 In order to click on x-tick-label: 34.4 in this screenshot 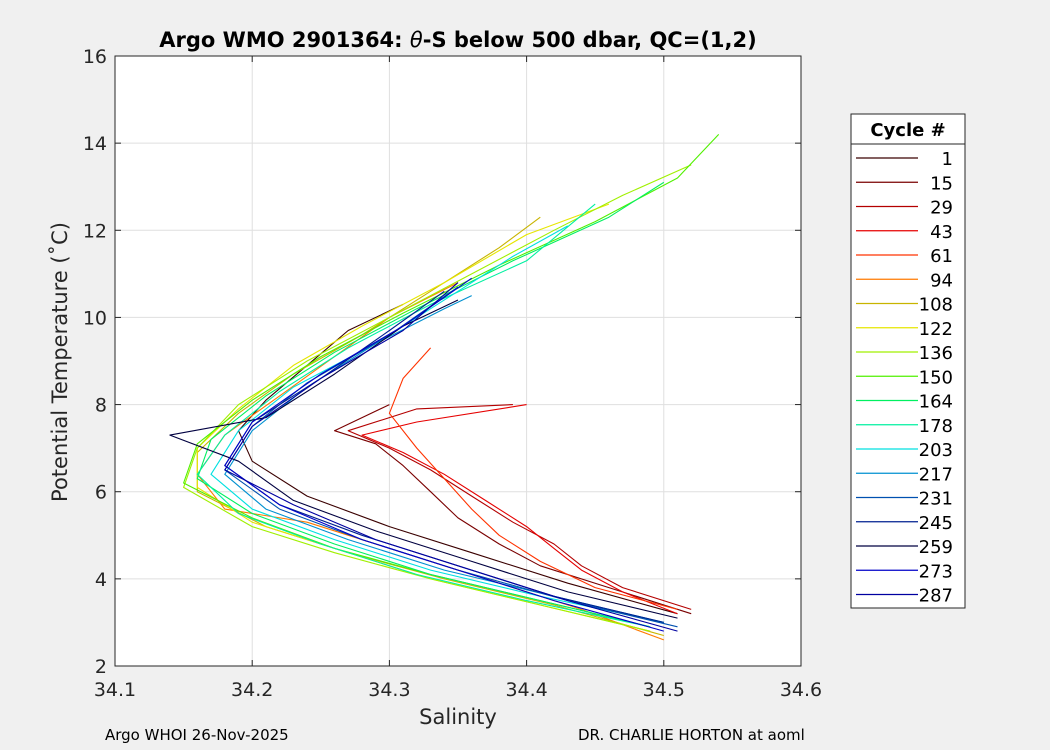, I will do `click(526, 690)`.